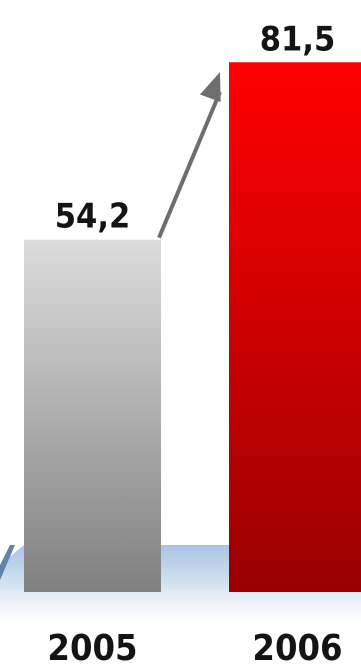 The image size is (361, 669). What do you see at coordinates (297, 39) in the screenshot?
I see `value-label-2006: 81,5` at bounding box center [297, 39].